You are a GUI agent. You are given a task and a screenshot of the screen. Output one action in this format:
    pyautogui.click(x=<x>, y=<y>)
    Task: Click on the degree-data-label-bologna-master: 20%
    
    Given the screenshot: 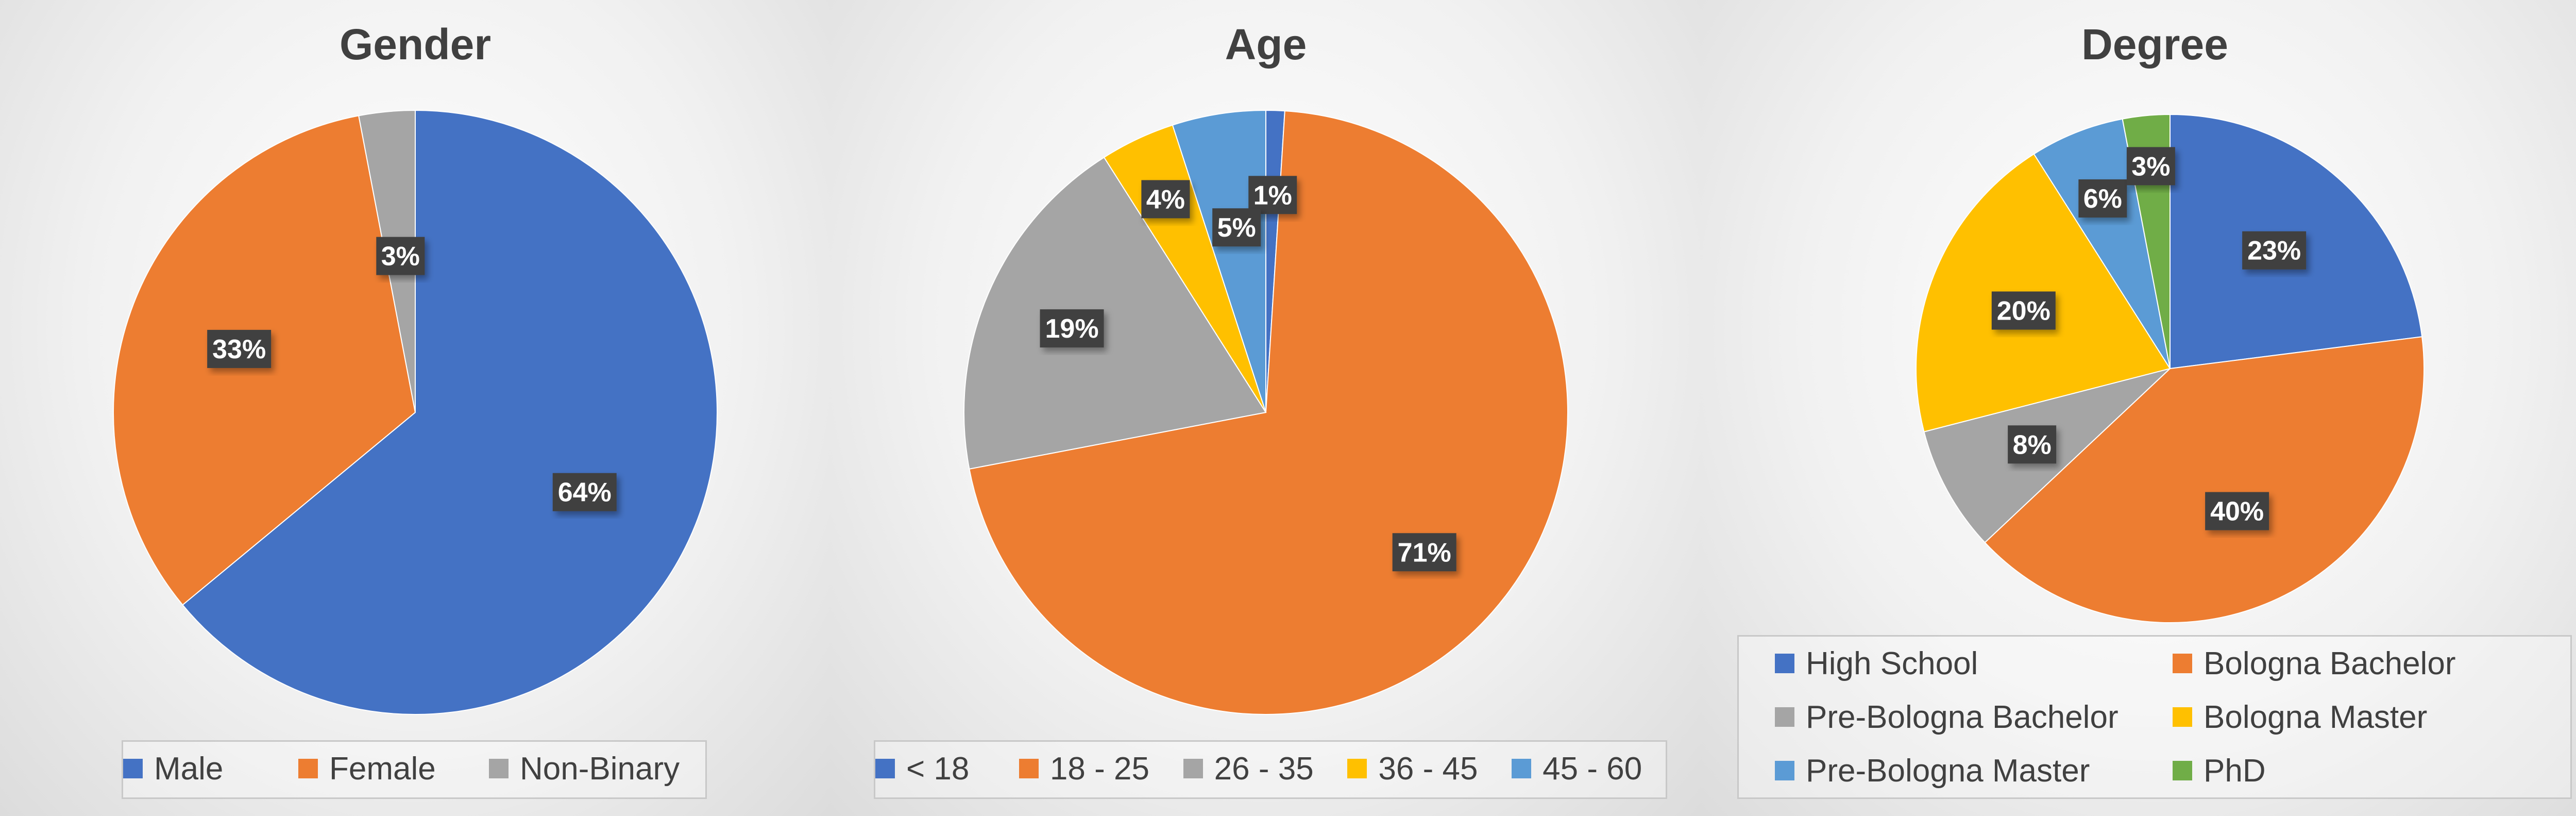 What is the action you would take?
    pyautogui.click(x=2023, y=310)
    